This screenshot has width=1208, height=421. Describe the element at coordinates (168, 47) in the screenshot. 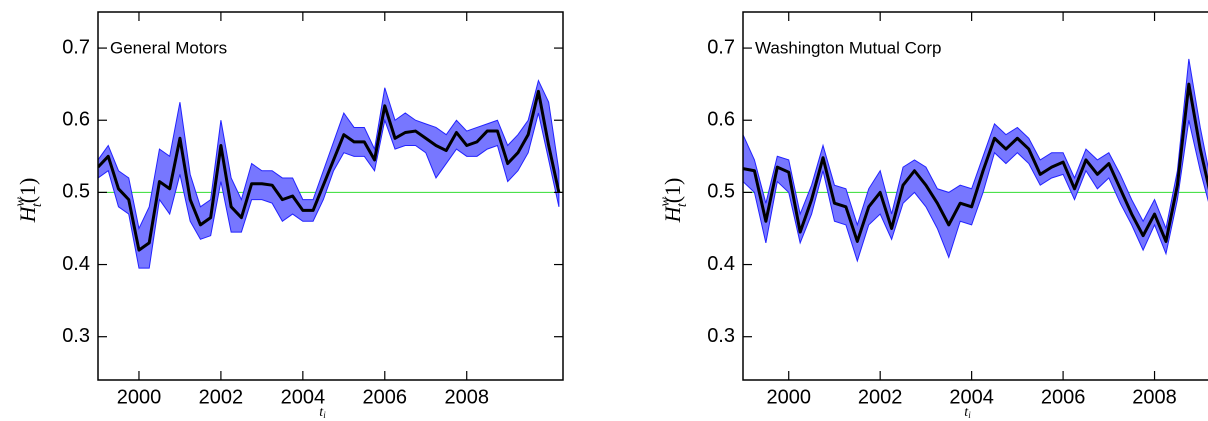

I see `chart-title: General Motors` at that location.